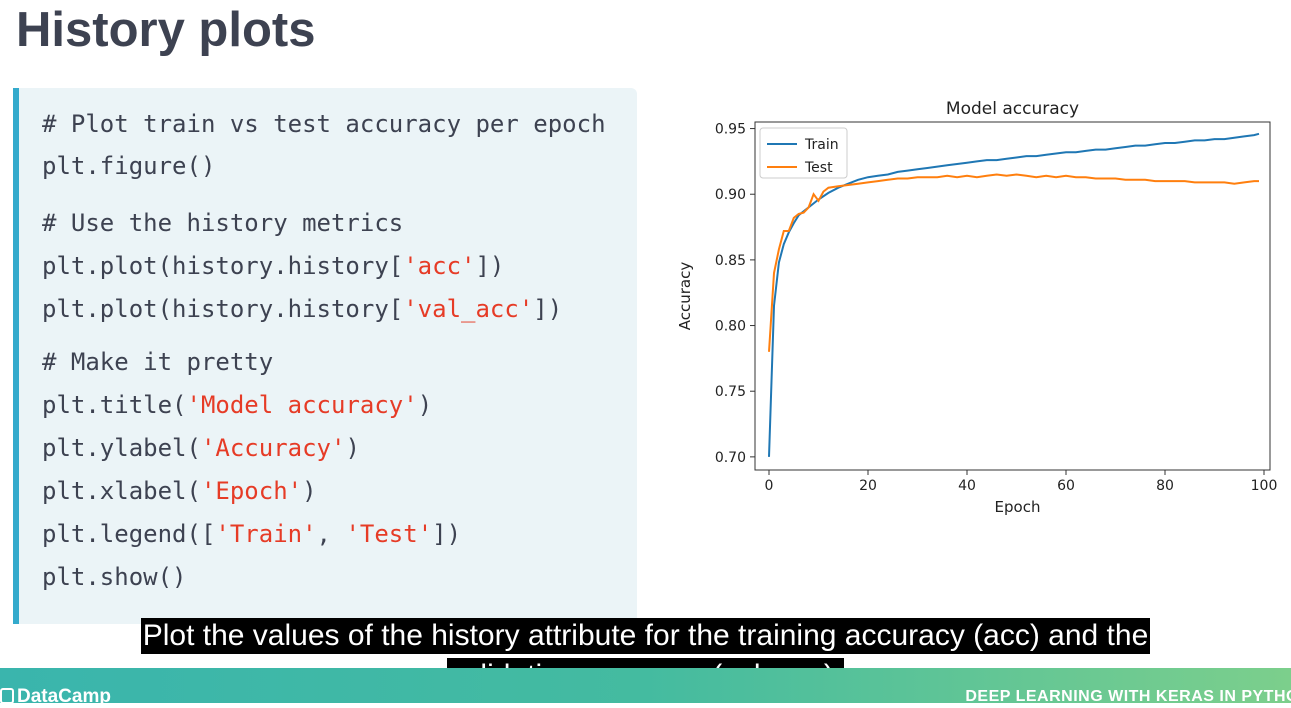 The width and height of the screenshot is (1291, 708). I want to click on x-axis-label: Epoch, so click(1018, 507).